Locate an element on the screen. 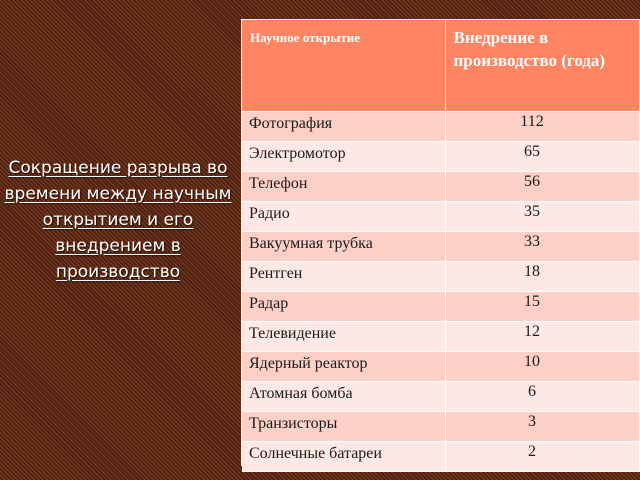  years-cell: 10 is located at coordinates (542, 366).